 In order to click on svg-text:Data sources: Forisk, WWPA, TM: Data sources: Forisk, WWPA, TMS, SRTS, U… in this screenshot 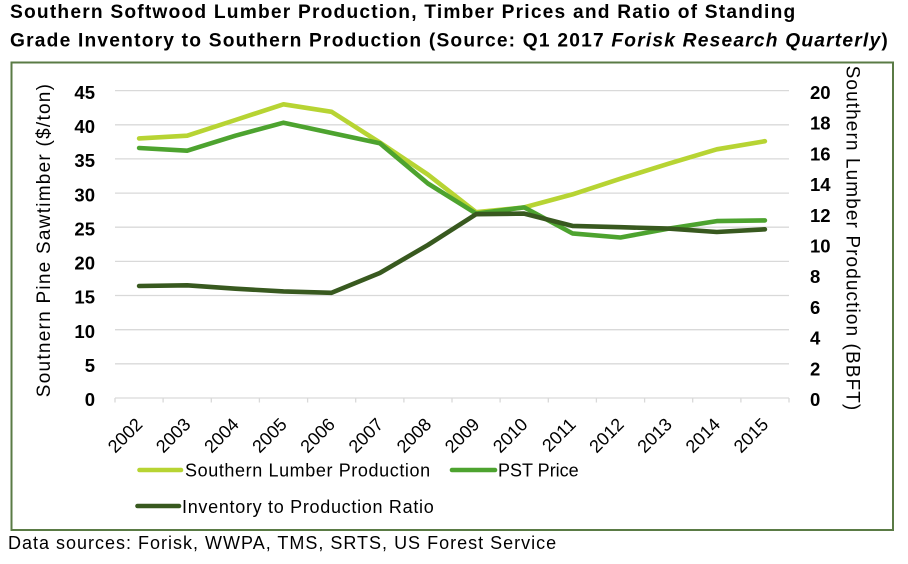, I will do `click(282, 543)`.